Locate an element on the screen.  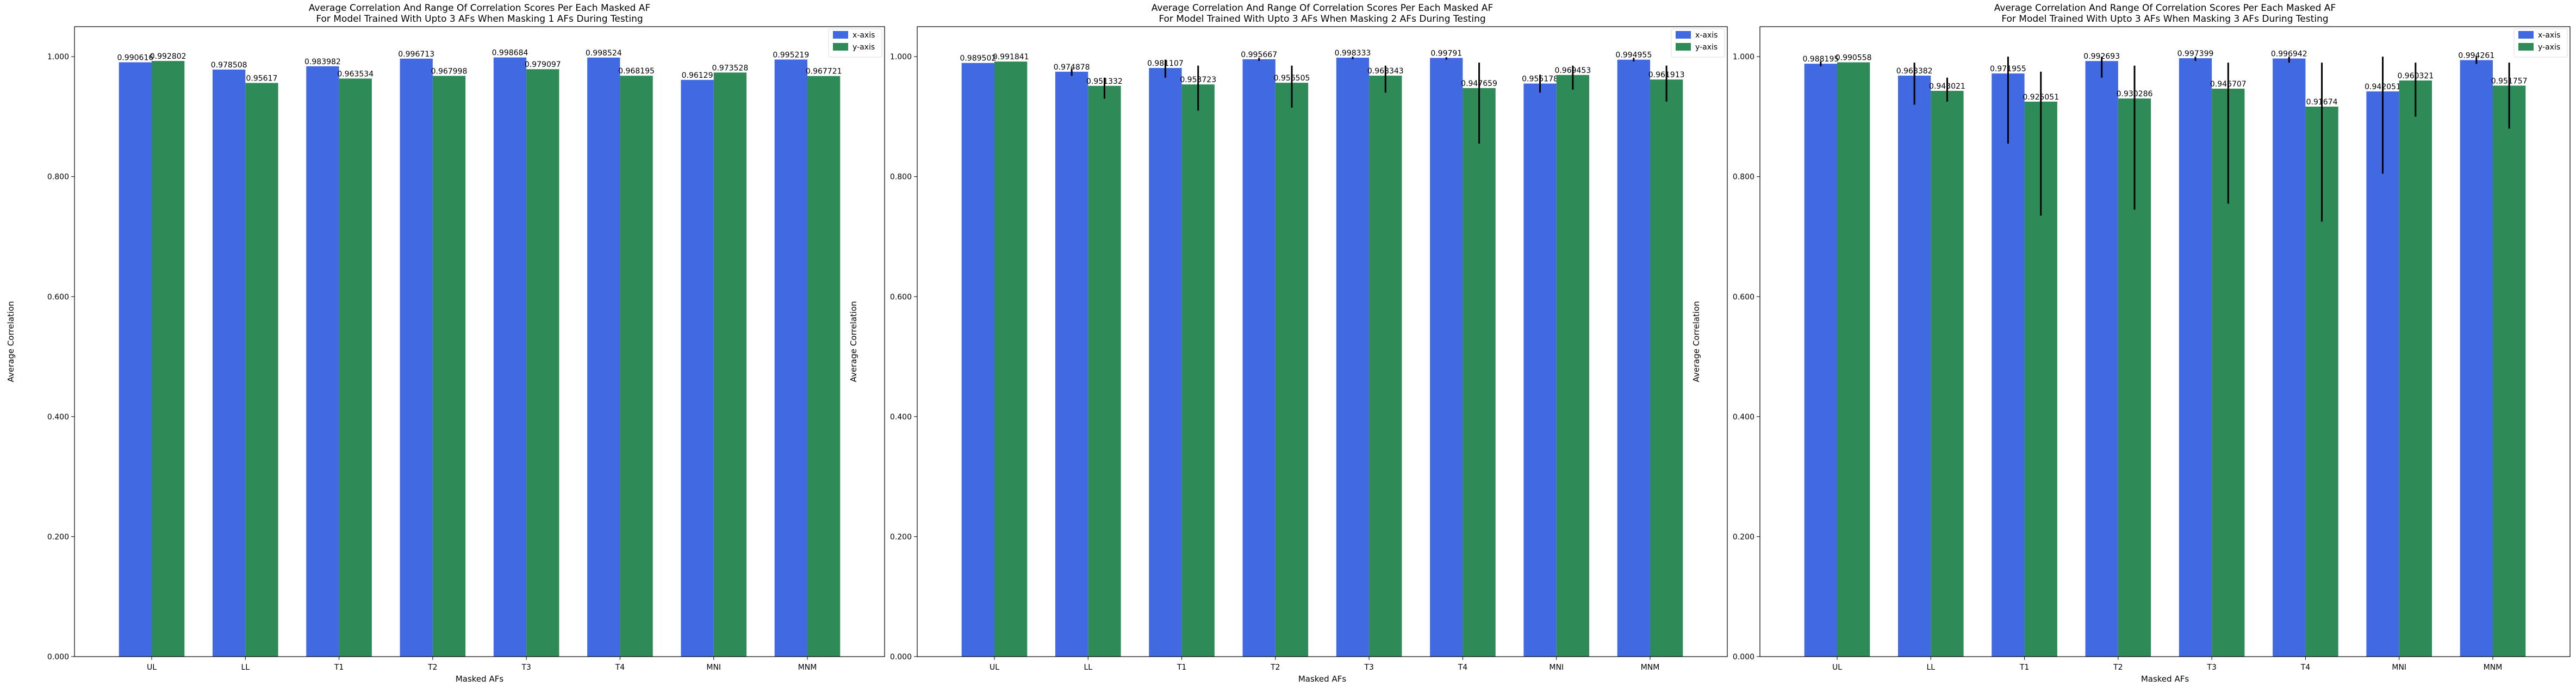
data-label-y-axis-MNI: 0.973528 is located at coordinates (730, 68).